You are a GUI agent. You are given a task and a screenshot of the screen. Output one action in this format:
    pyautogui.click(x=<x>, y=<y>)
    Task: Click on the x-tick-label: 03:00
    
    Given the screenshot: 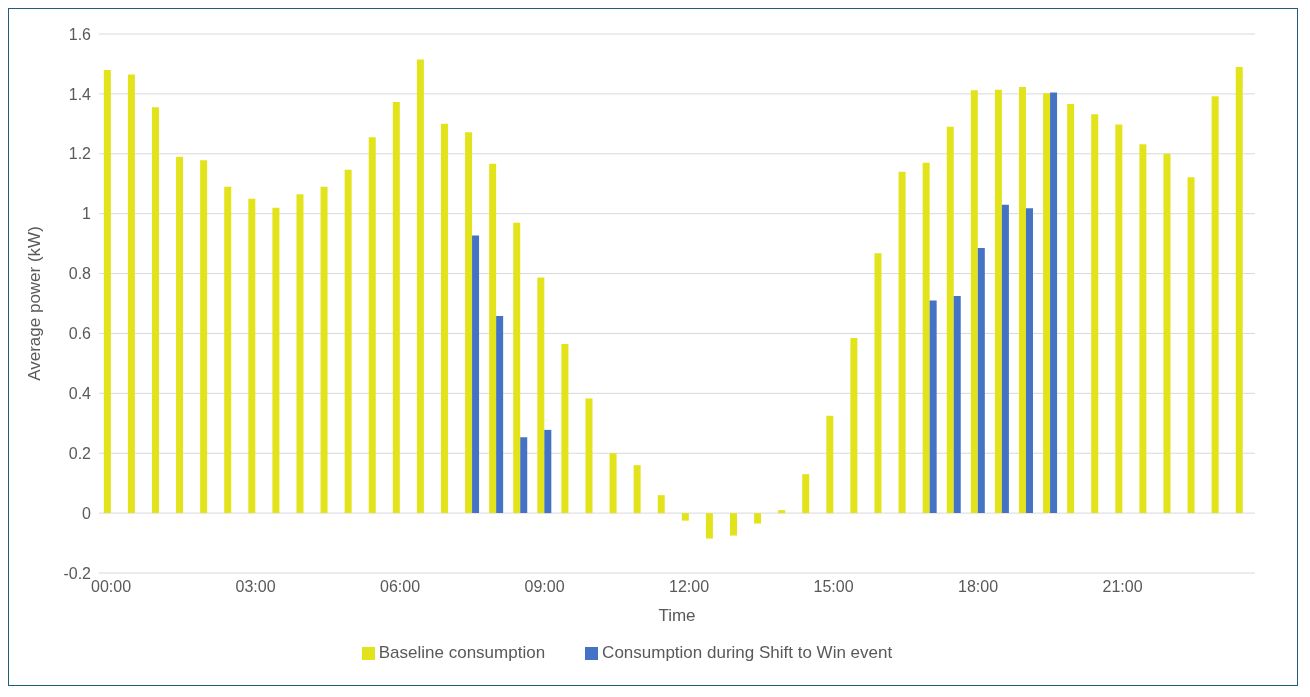 What is the action you would take?
    pyautogui.click(x=255, y=587)
    